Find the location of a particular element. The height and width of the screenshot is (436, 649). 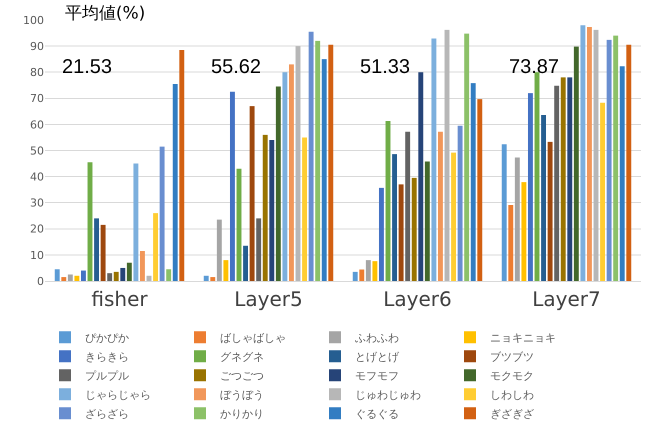

y-tick-label: 50 is located at coordinates (37, 151).